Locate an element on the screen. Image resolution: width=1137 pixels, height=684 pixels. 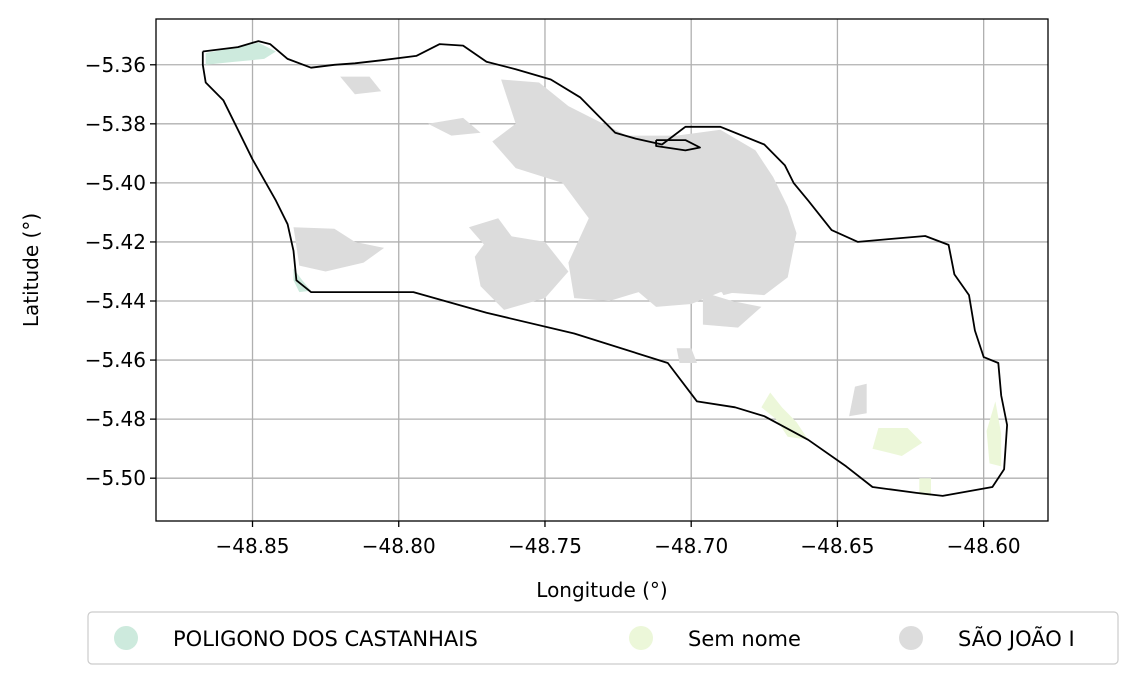
x-axis-label: Longitude (°) is located at coordinates (601, 590).